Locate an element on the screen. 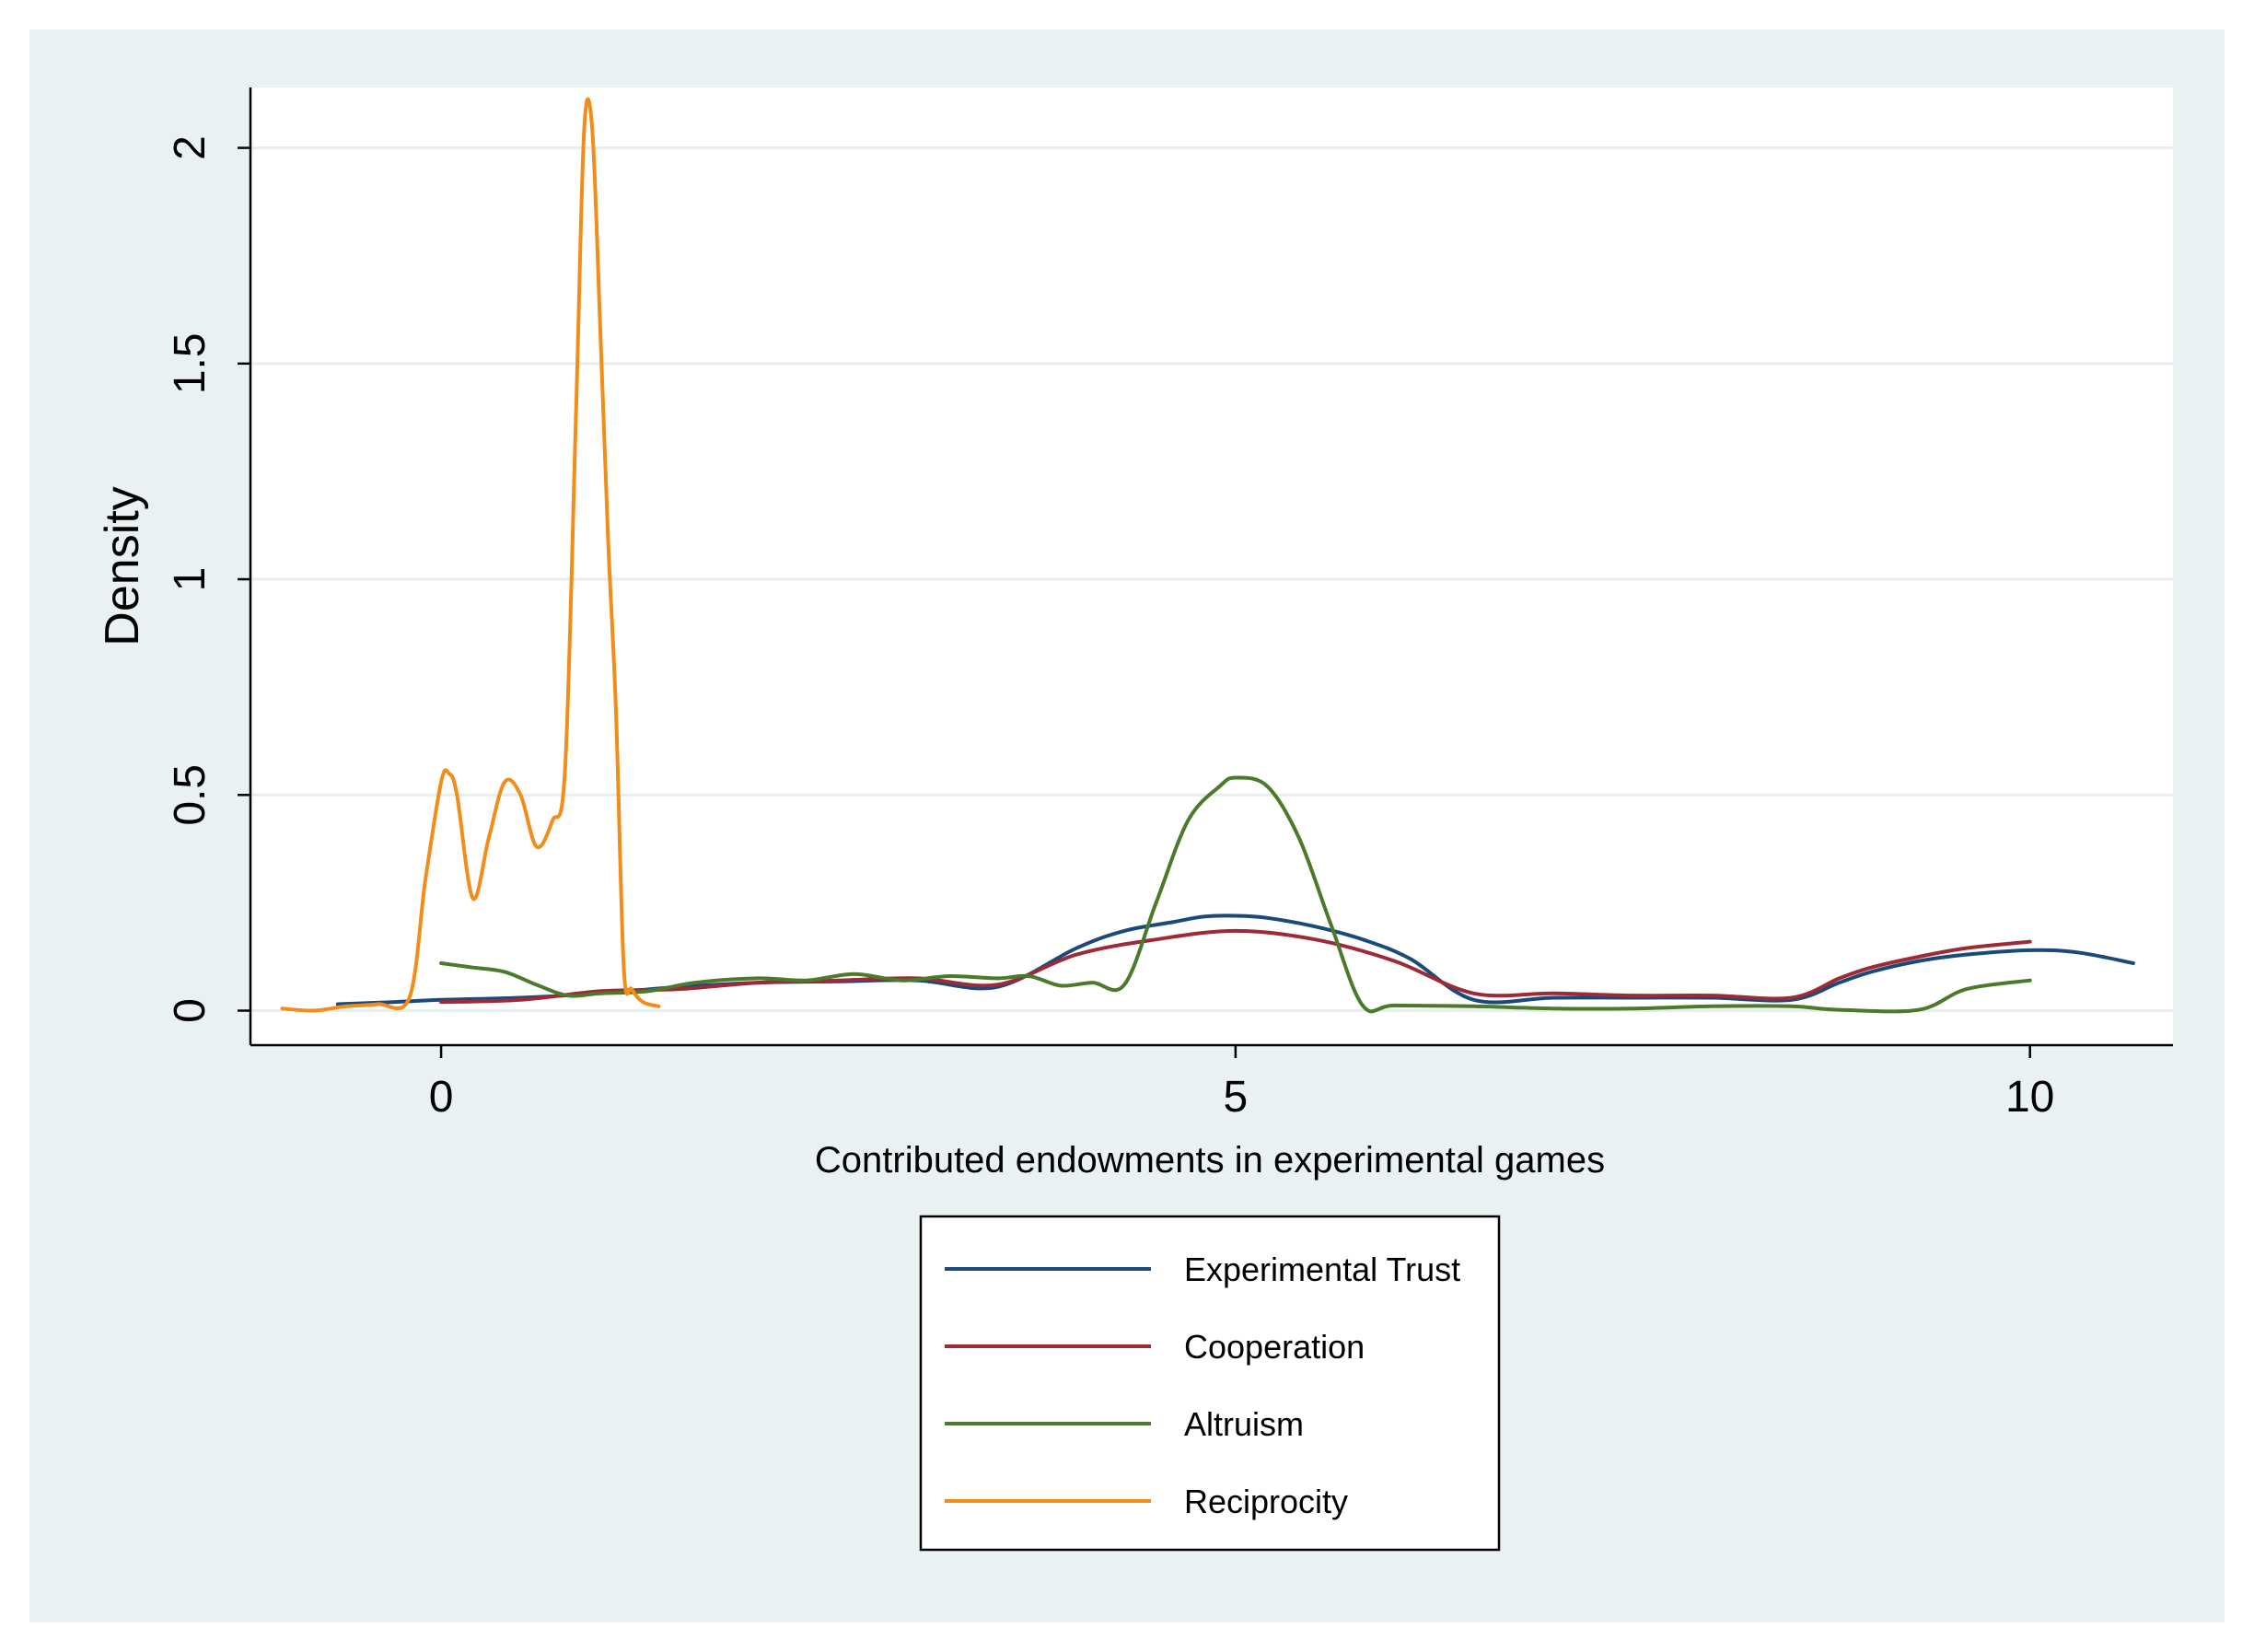 Image resolution: width=2254 pixels, height=1652 pixels. legend-label-cooperation: Cooperation is located at coordinates (1274, 1347).